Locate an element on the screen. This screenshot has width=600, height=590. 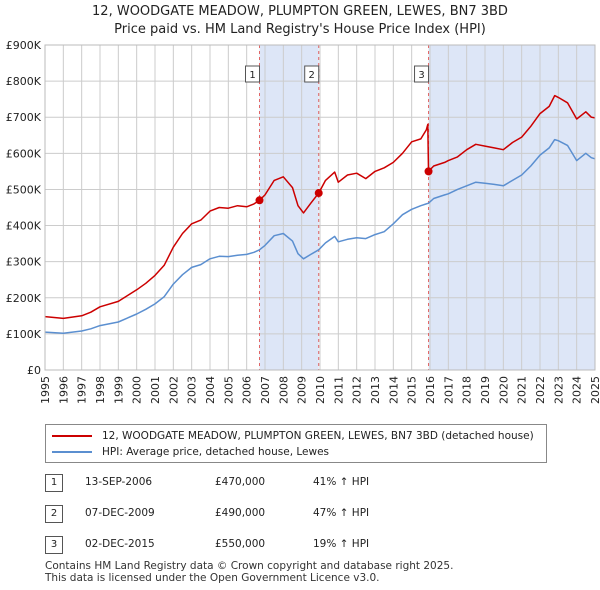
x-tick-label: 2018 is located at coordinates (467, 390).